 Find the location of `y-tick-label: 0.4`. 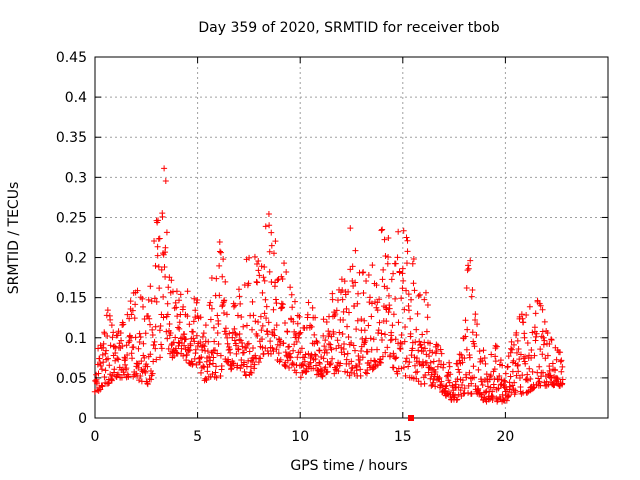

y-tick-label: 0.4 is located at coordinates (76, 98).